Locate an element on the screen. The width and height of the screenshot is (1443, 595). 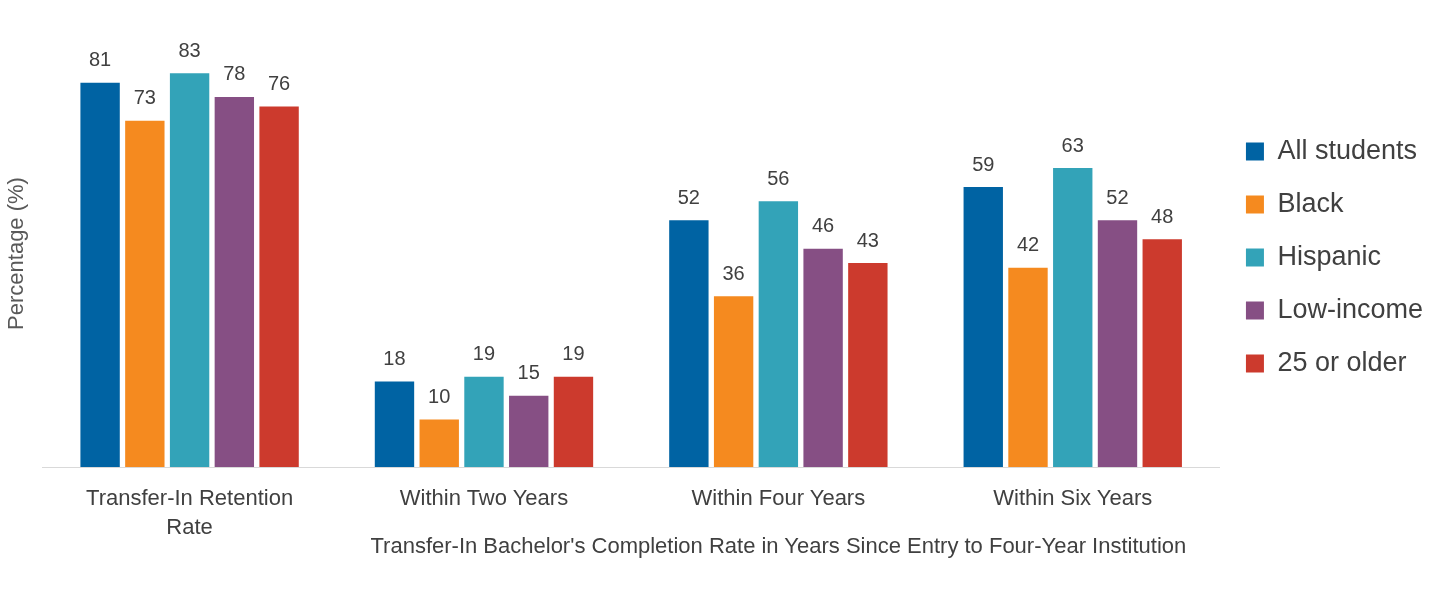
data-label: 78 is located at coordinates (234, 73).